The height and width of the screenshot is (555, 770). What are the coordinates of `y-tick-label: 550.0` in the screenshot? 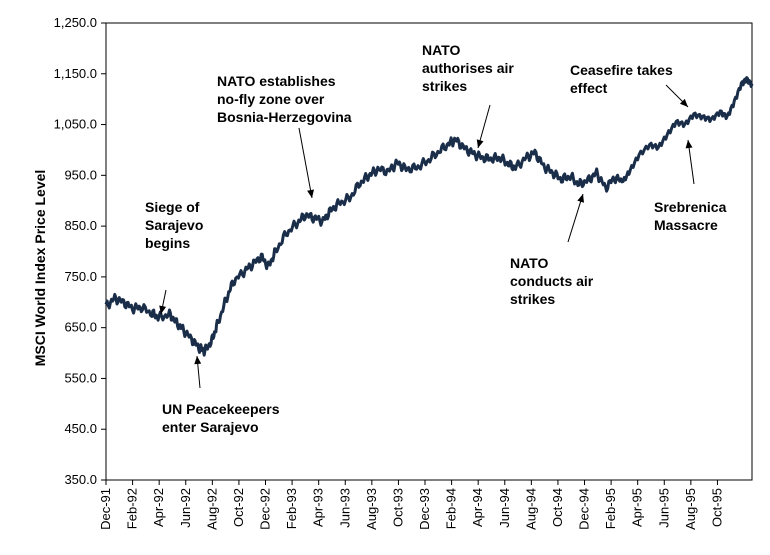 It's located at (80, 377).